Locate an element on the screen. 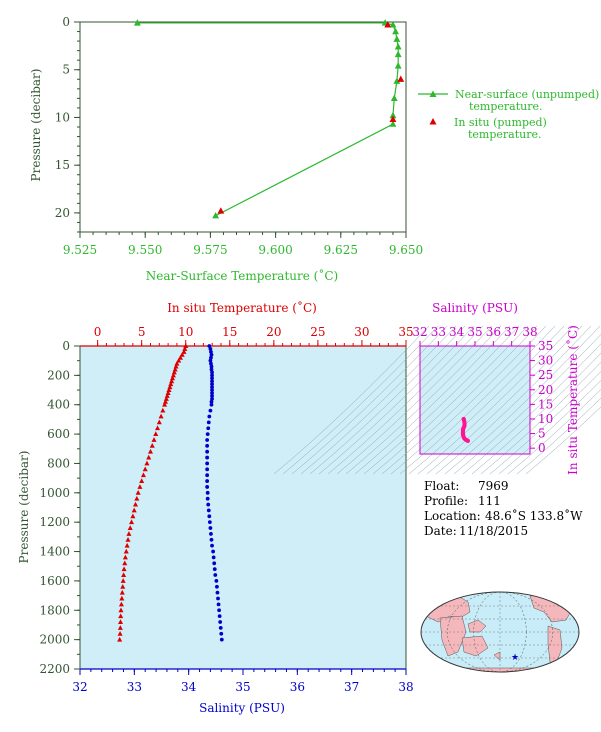 Image resolution: width=601 pixels, height=732 pixels. ts-temperature-tick-label: 20 is located at coordinates (545, 390).